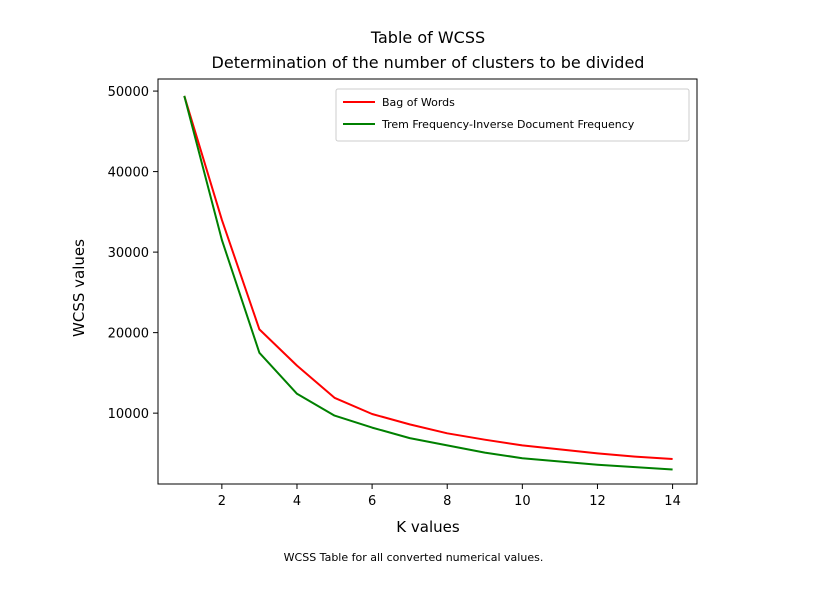 The height and width of the screenshot is (591, 827). I want to click on y-tick-label: 10000, so click(128, 414).